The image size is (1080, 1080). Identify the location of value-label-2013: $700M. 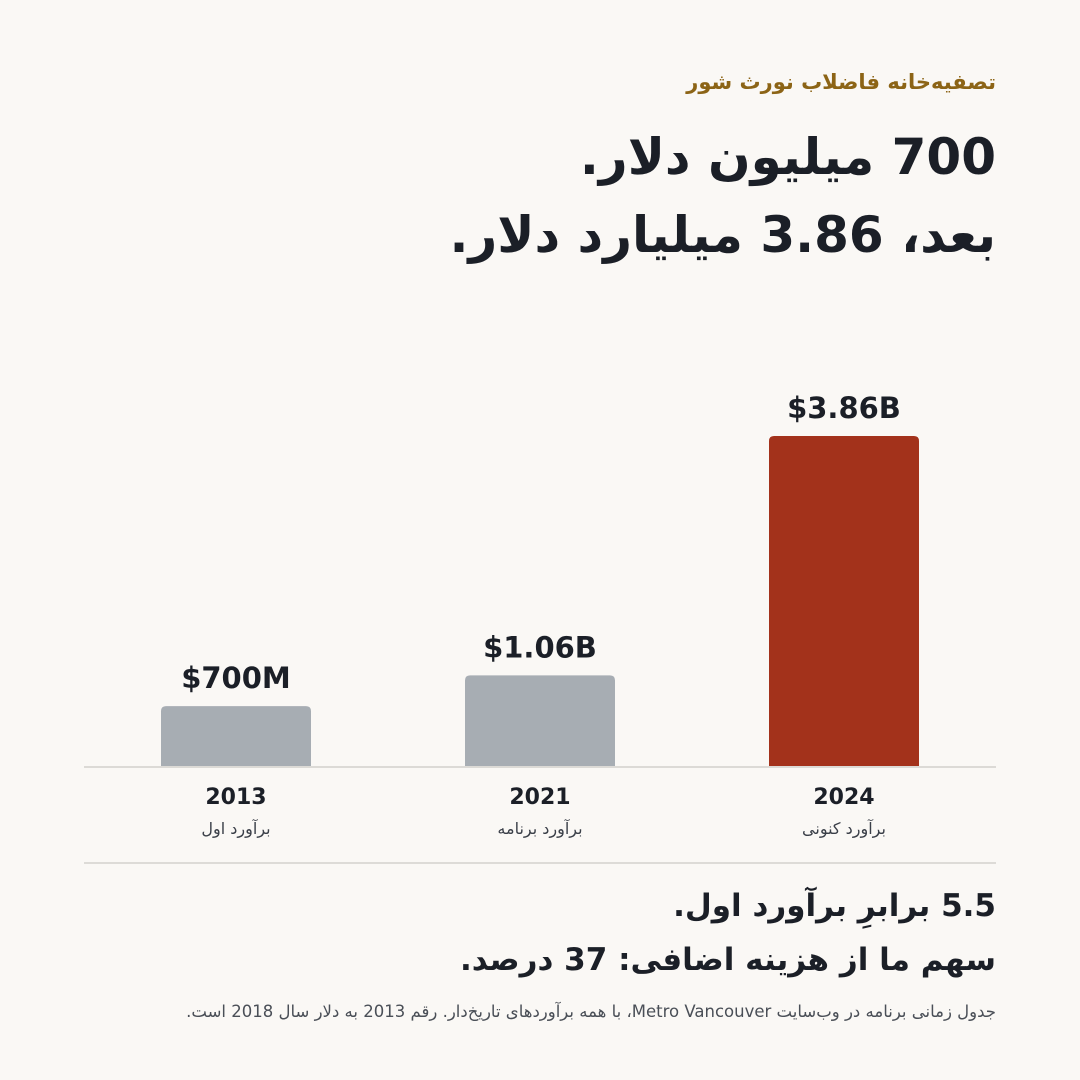
(236, 678).